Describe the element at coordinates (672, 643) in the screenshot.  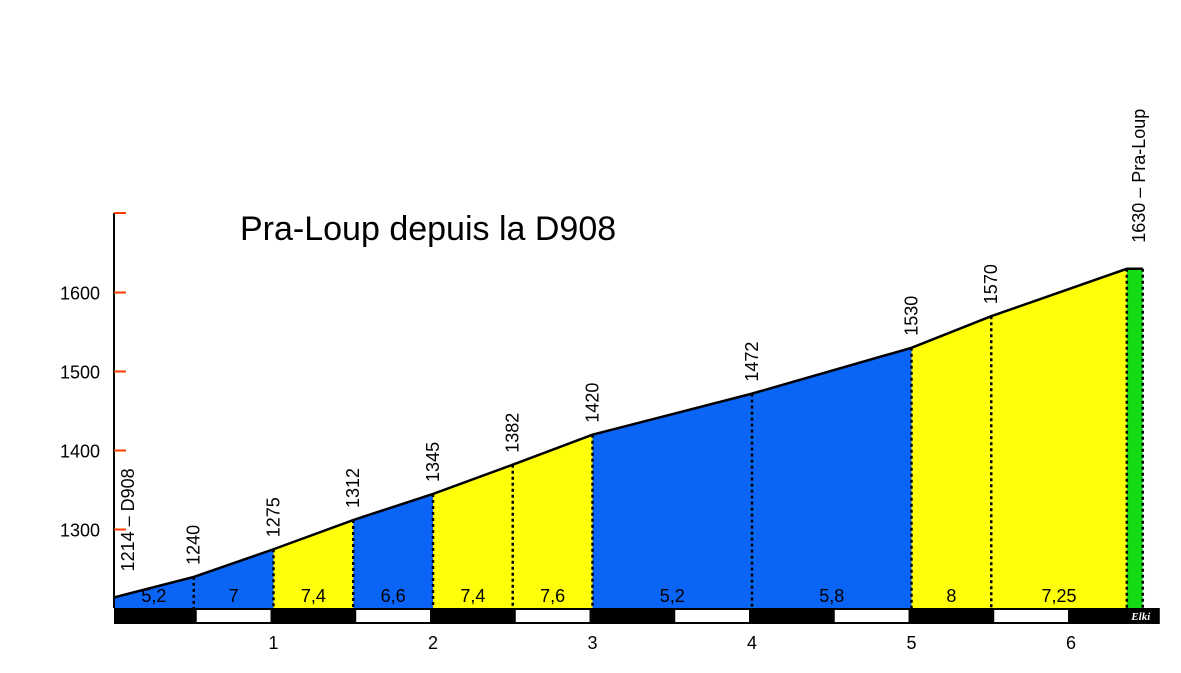
I see `x-axis: 1 2 3 4 5 6` at that location.